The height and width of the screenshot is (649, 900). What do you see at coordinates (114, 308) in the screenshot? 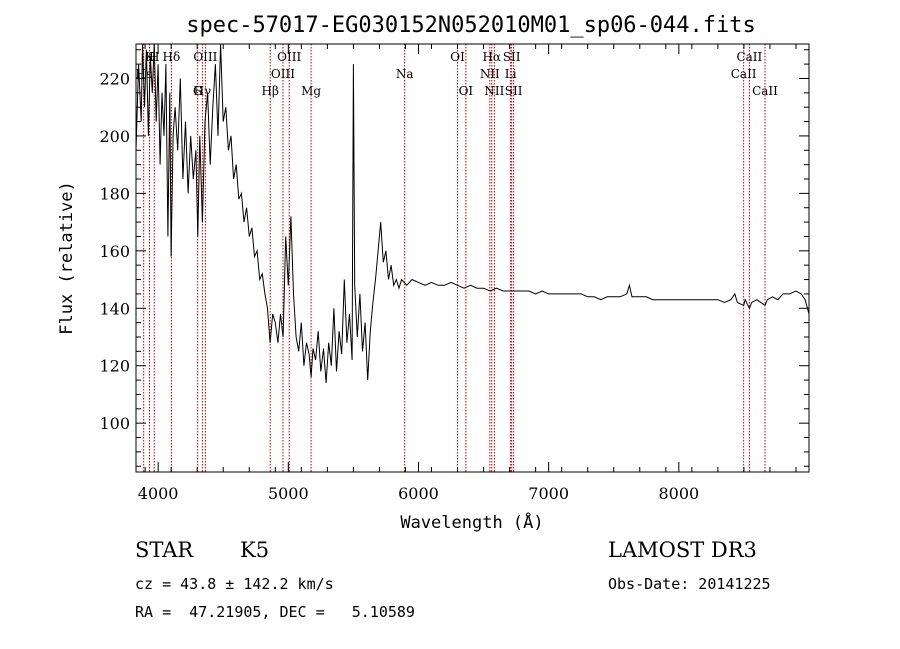
I see `y-tick-label: 140` at bounding box center [114, 308].